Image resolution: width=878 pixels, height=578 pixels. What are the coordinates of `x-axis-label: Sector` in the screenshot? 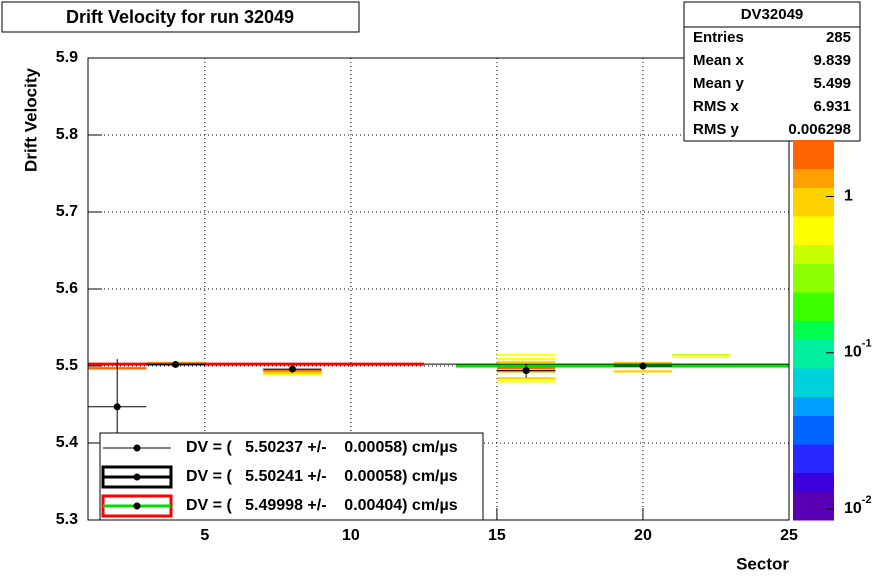 It's located at (762, 563).